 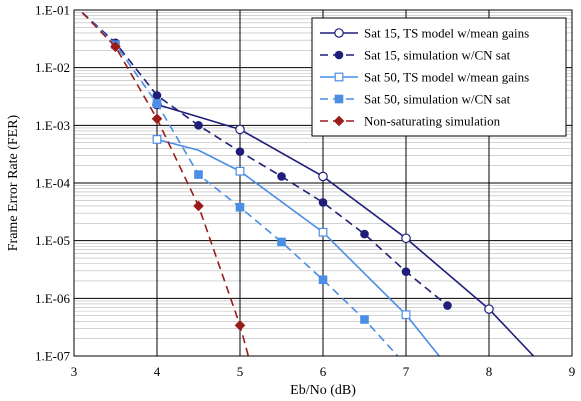 I want to click on y-tick-label: 1.E-04, so click(x=53, y=183).